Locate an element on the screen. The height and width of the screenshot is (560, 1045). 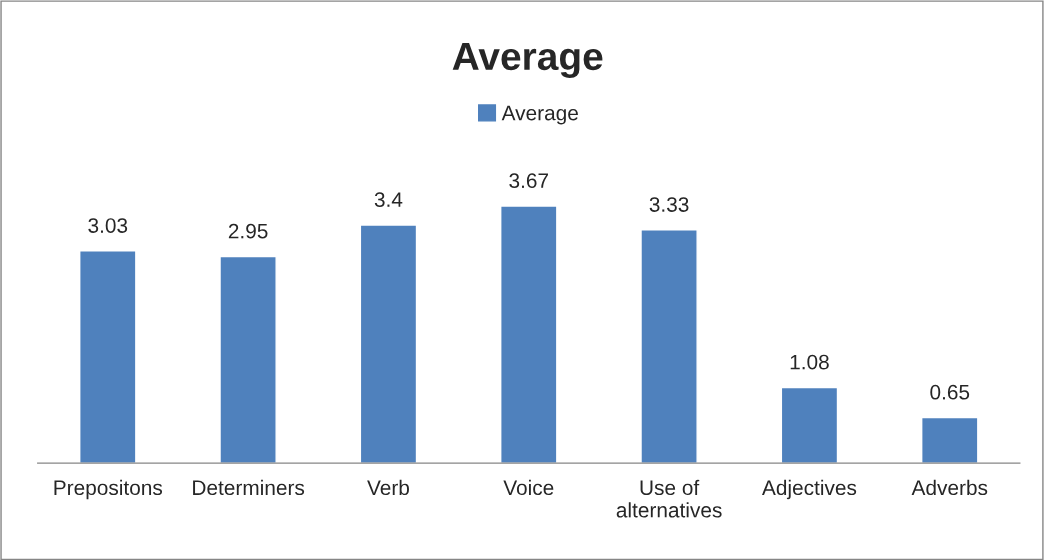
data-label: 3.33 is located at coordinates (669, 204).